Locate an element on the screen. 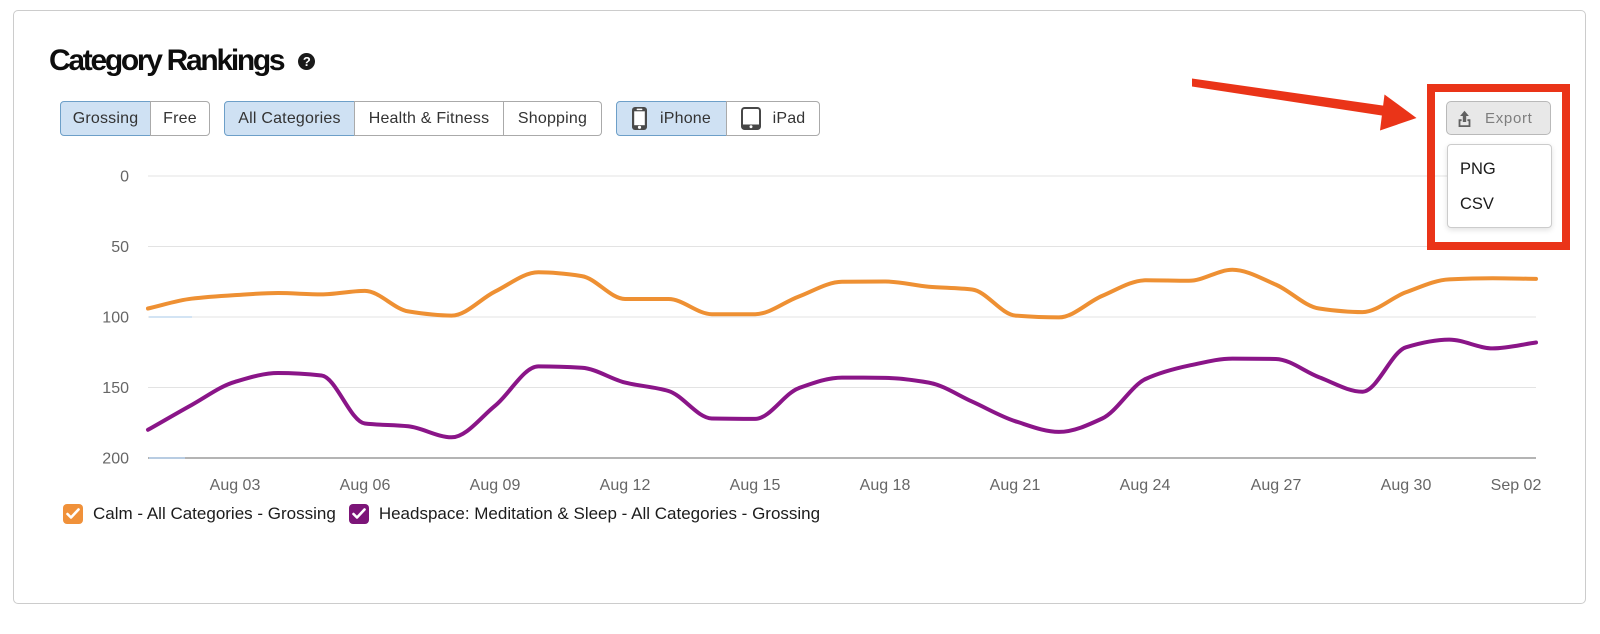 The image size is (1600, 634). svg-text: 0 is located at coordinates (124, 177).